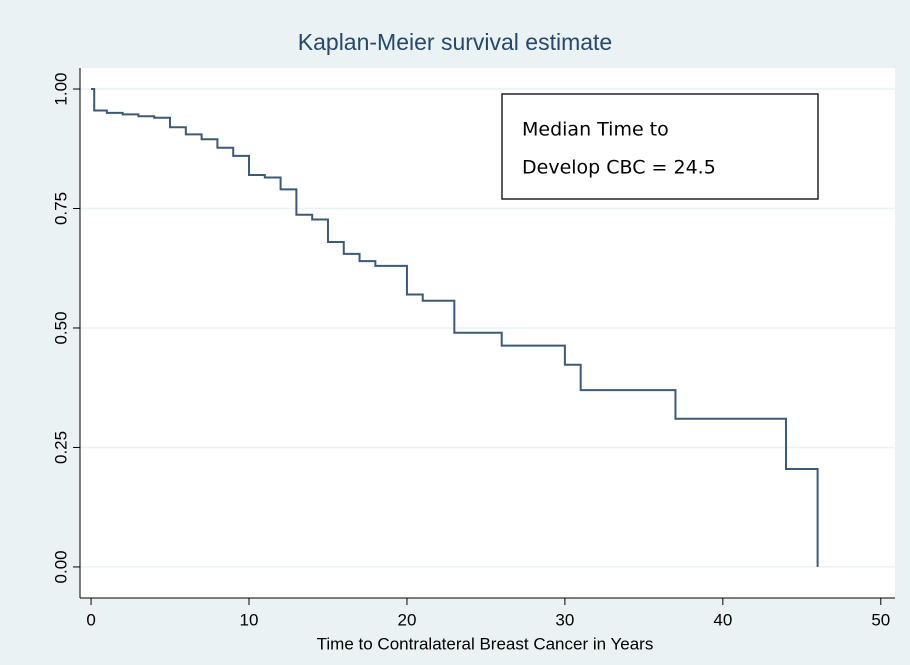  What do you see at coordinates (60, 88) in the screenshot?
I see `y-tick-label: 1.00` at bounding box center [60, 88].